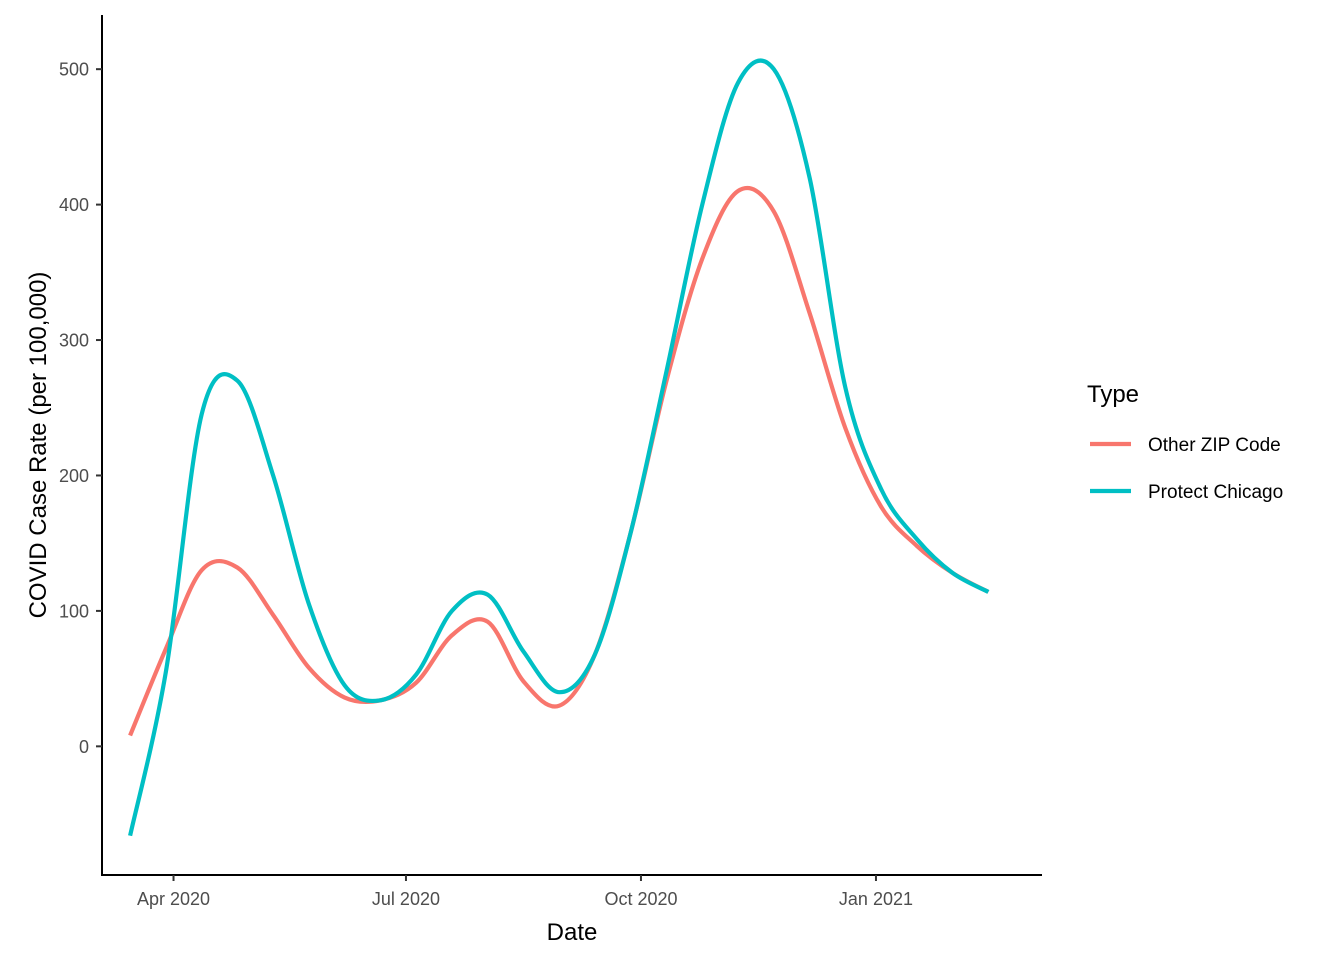  What do you see at coordinates (1186, 469) in the screenshot?
I see `legend-items: Other ZIP Code Protect Chicago` at bounding box center [1186, 469].